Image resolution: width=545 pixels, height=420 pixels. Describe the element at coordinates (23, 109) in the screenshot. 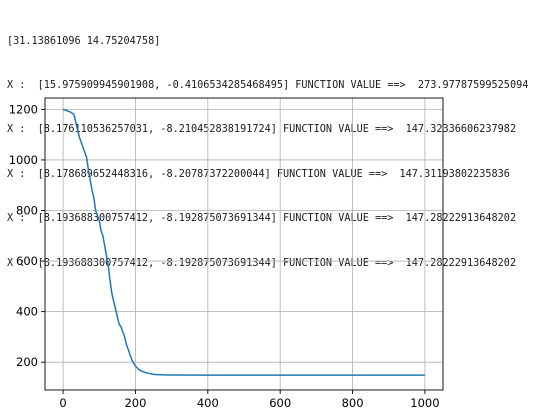

I see `y-tick-label: 1200` at that location.